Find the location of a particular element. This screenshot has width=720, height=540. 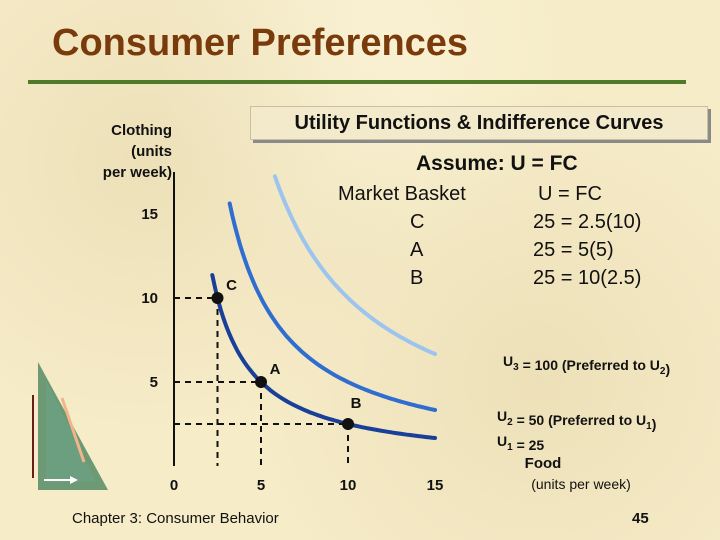

guide-lines is located at coordinates (261, 381).